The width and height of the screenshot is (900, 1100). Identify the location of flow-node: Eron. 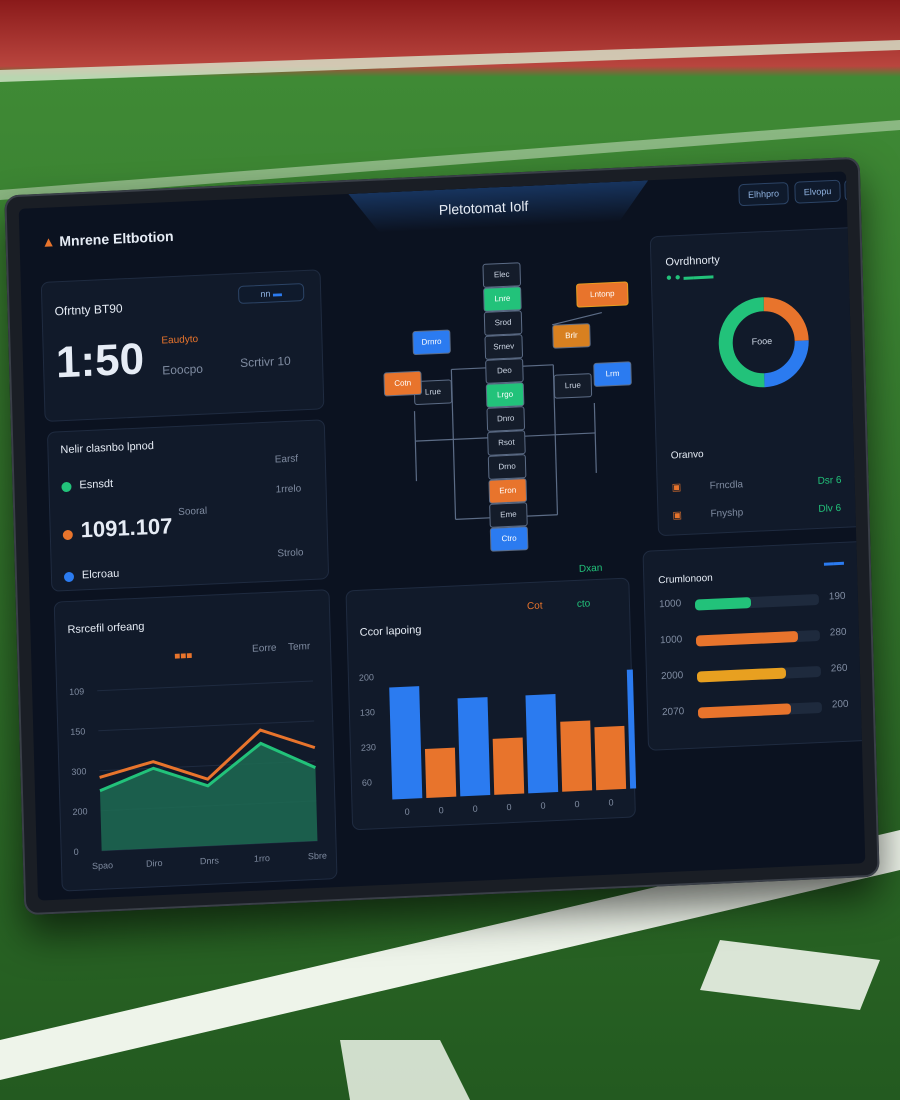
(508, 491).